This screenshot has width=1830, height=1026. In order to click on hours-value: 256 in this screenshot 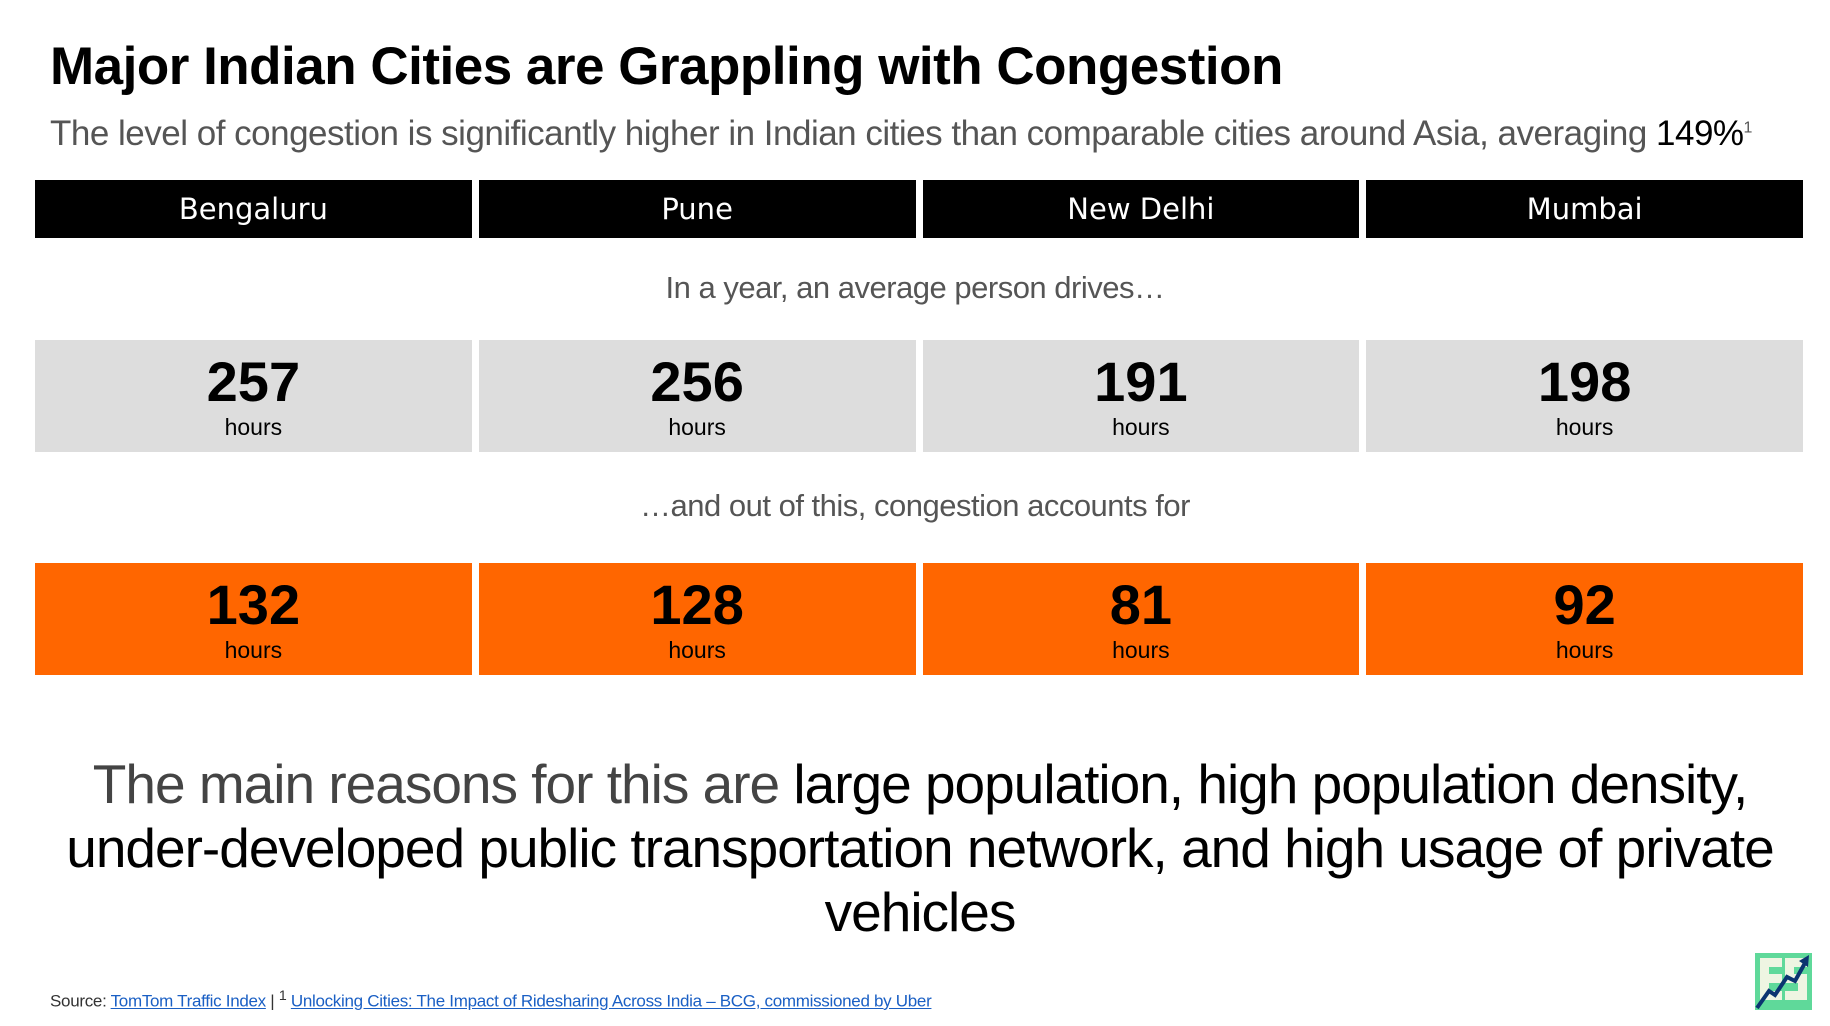, I will do `click(697, 381)`.